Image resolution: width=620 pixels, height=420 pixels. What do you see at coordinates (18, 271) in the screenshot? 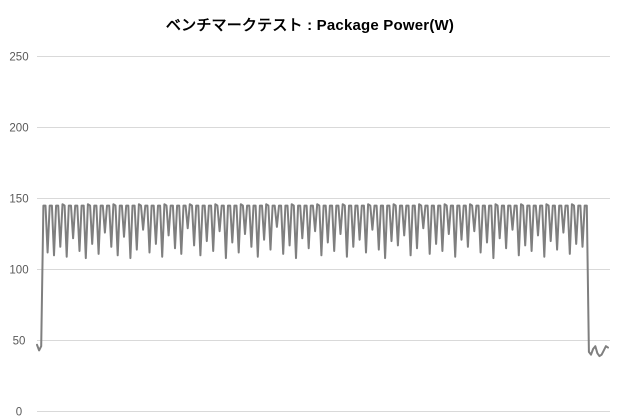
I see `y-axis-tick-label: 100` at bounding box center [18, 271].